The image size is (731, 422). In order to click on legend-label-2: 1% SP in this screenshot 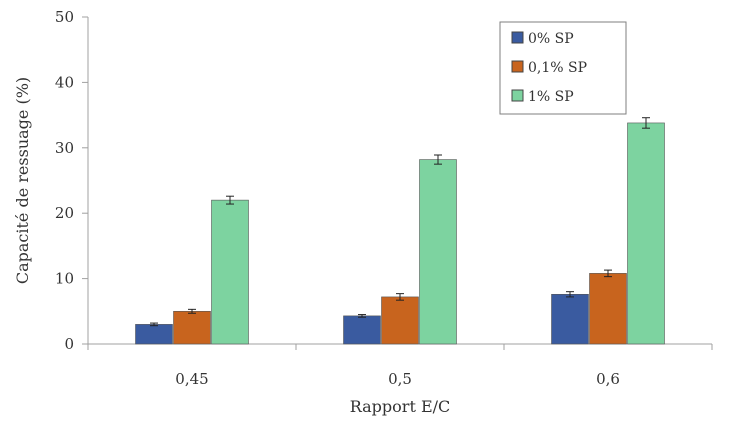, I will do `click(551, 97)`.